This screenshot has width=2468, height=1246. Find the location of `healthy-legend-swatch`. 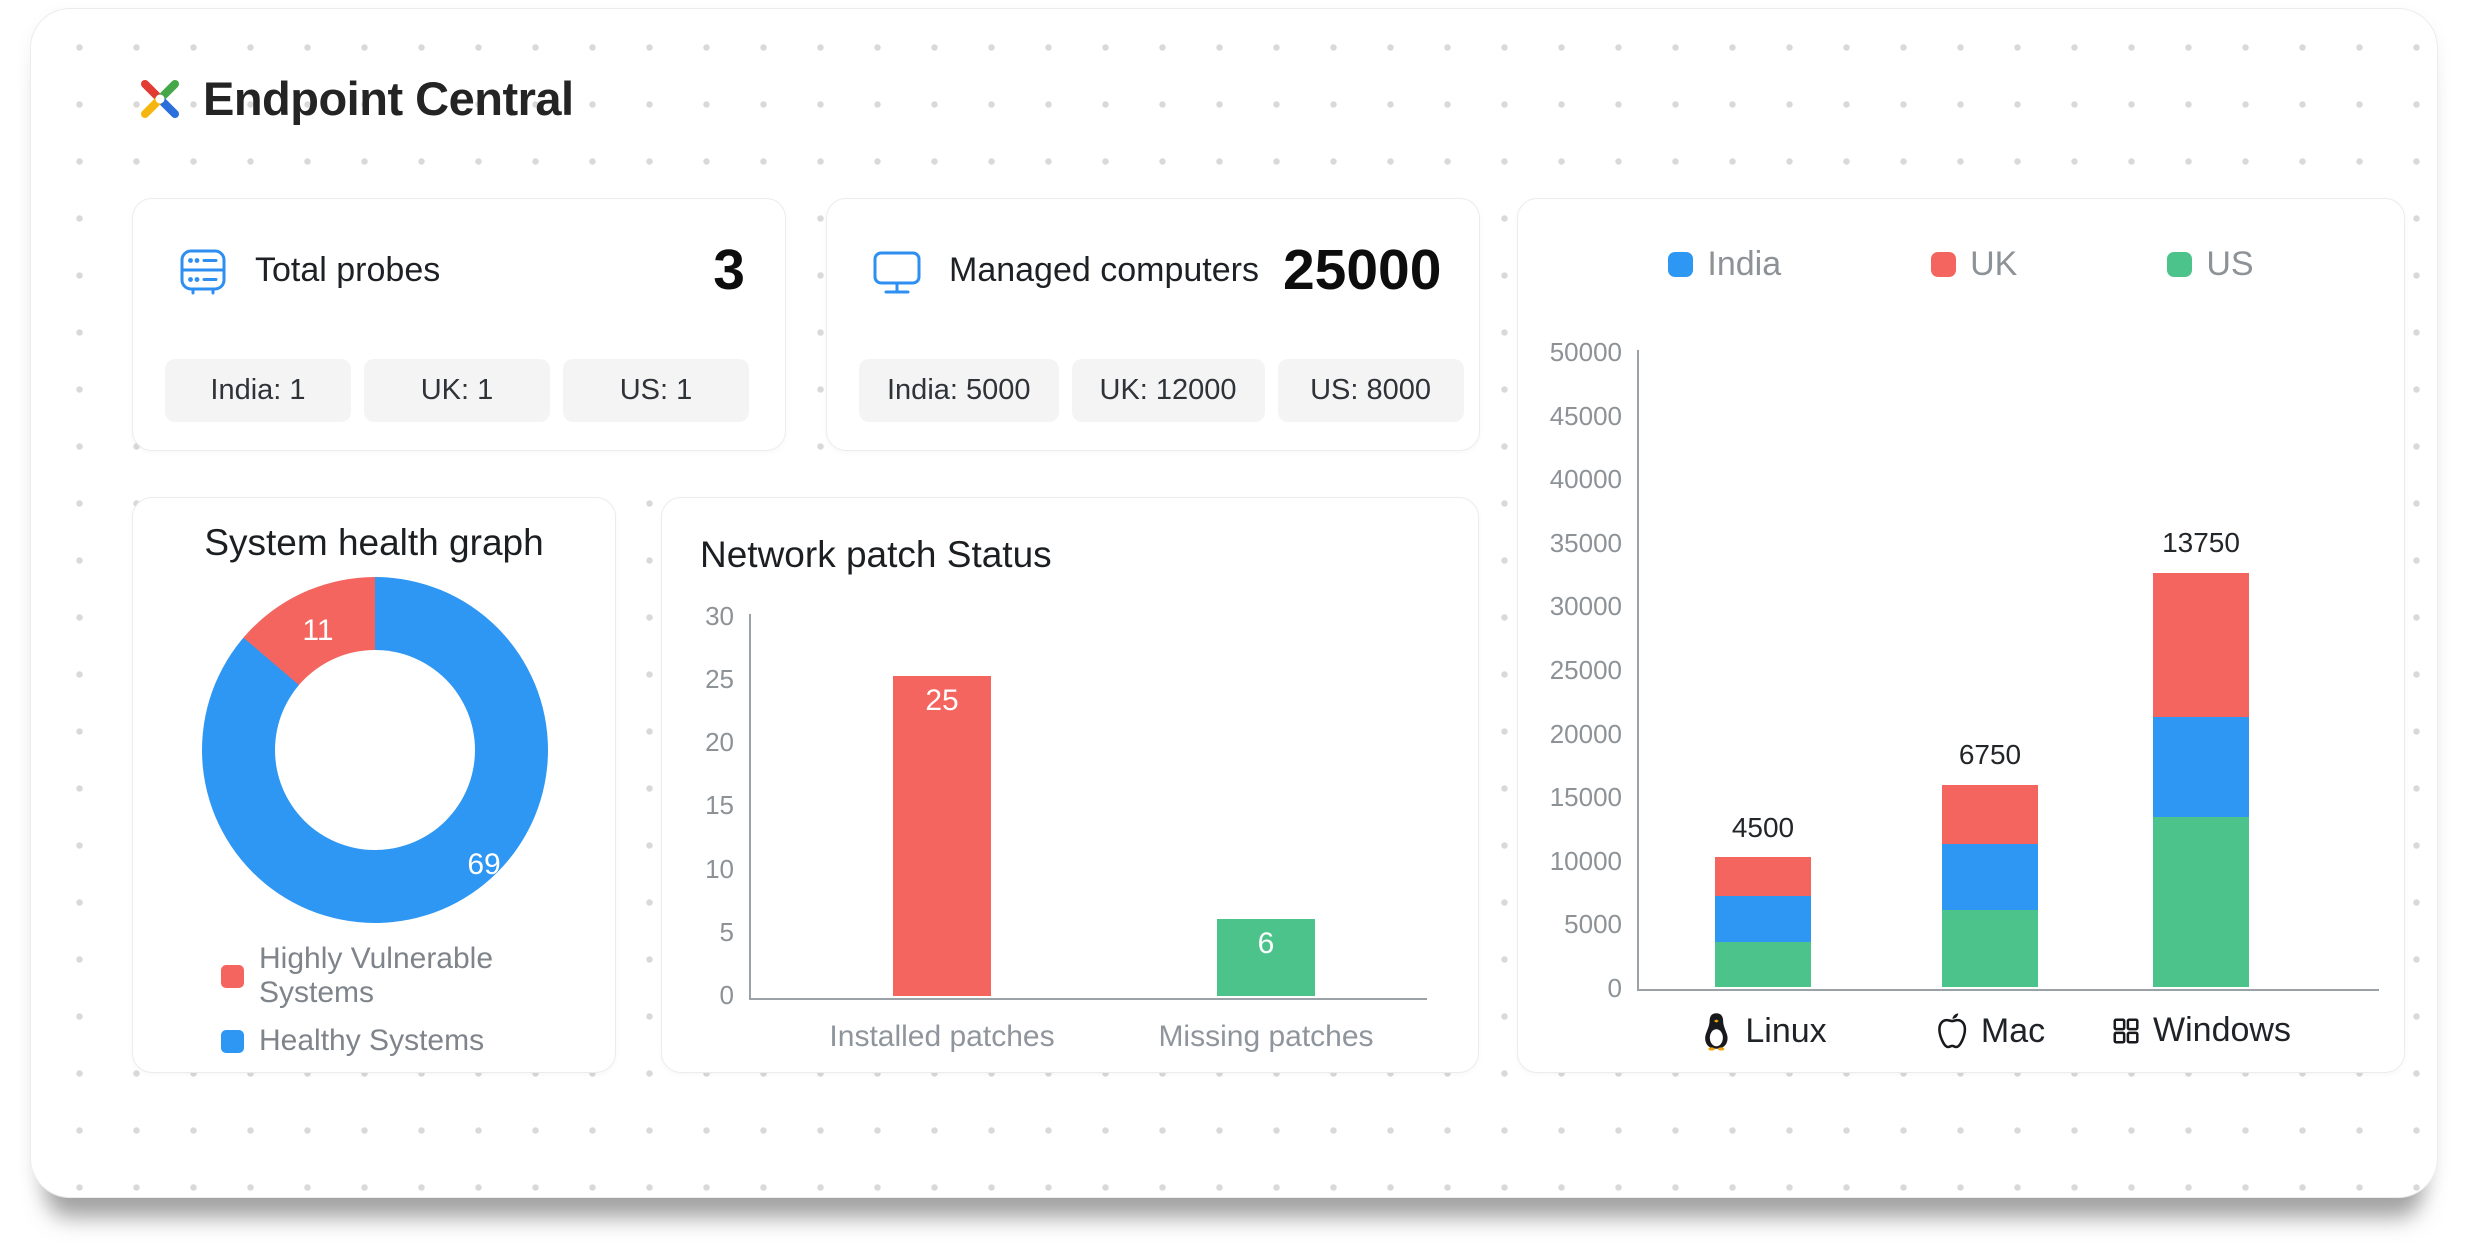

healthy-legend-swatch is located at coordinates (232, 1041).